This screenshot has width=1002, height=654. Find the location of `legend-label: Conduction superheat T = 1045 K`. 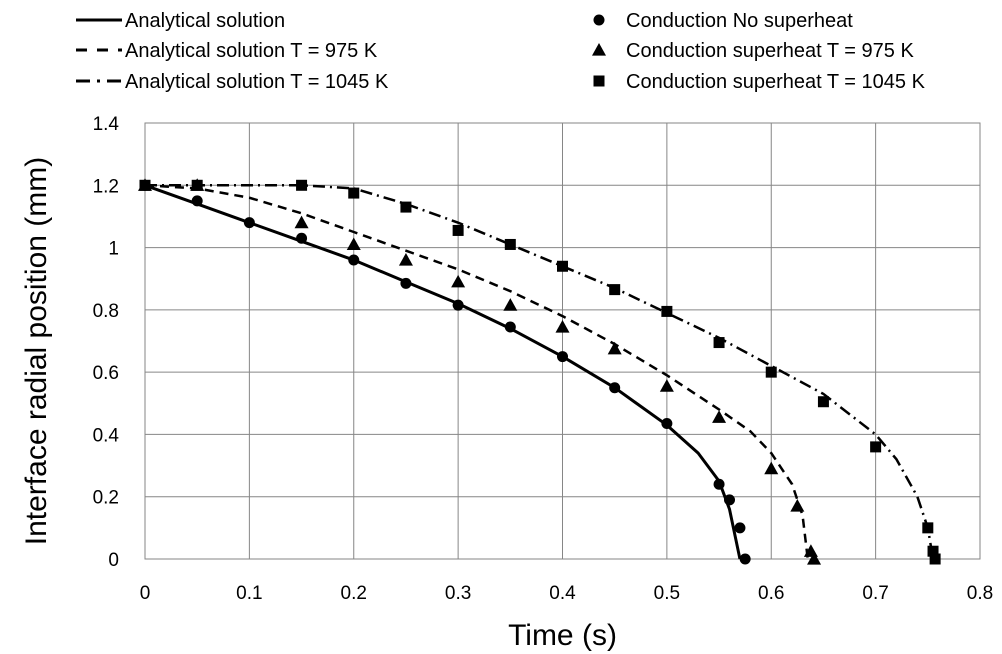

legend-label: Conduction superheat T = 1045 K is located at coordinates (776, 82).